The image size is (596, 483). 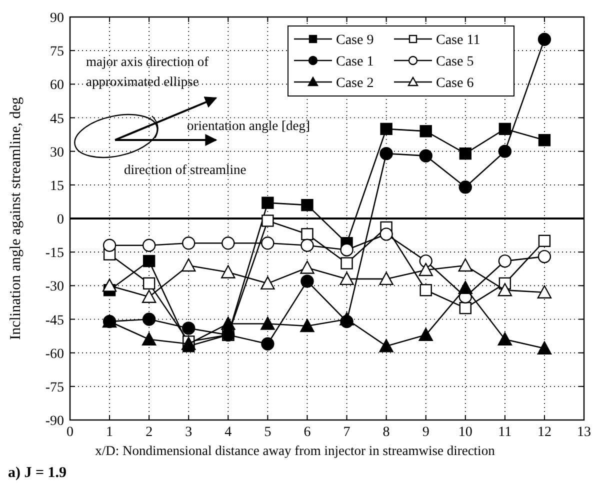 I want to click on y-tick-label: 60, so click(x=57, y=86).